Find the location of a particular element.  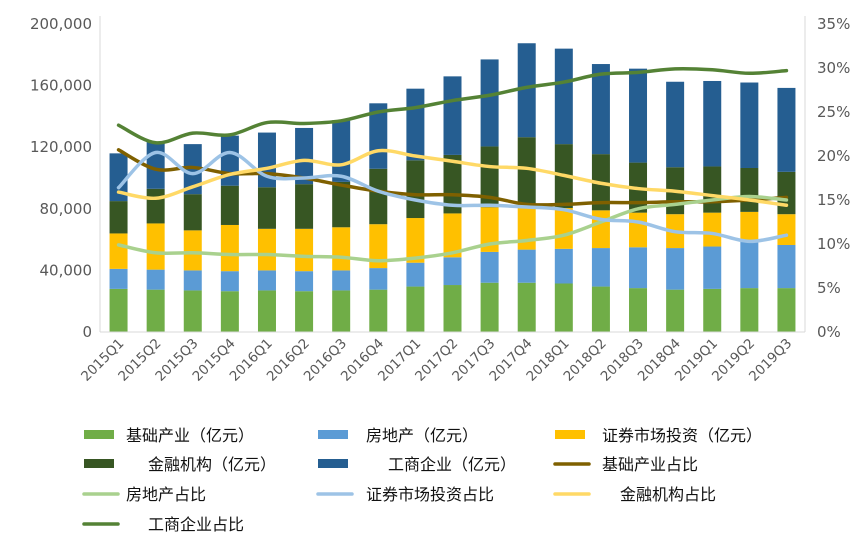

y-right-tick-label: 15% is located at coordinates (833, 200).